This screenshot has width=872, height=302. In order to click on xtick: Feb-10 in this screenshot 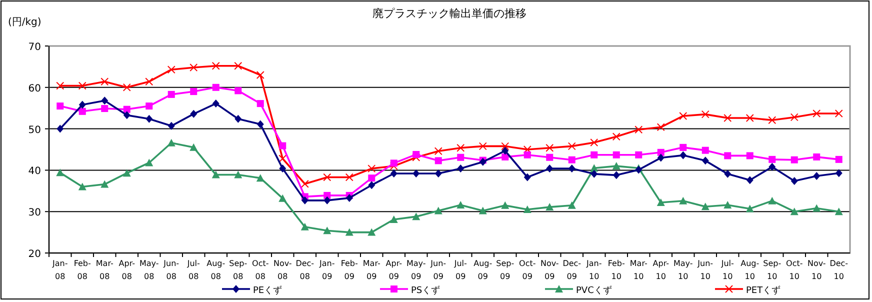, I will do `click(616, 270)`.